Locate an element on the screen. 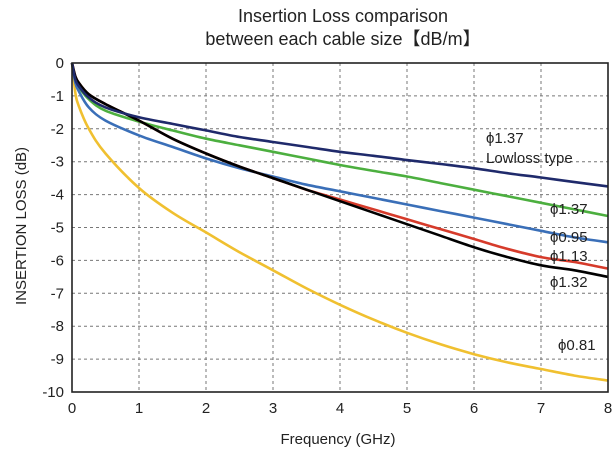 The image size is (616, 450). series-label-1: ϕ1.37 is located at coordinates (569, 209).